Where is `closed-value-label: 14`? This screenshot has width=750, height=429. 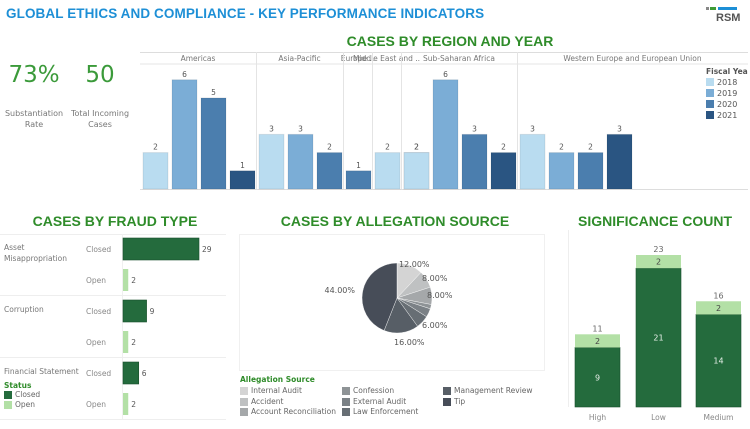
closed-value-label: 14 is located at coordinates (718, 361).